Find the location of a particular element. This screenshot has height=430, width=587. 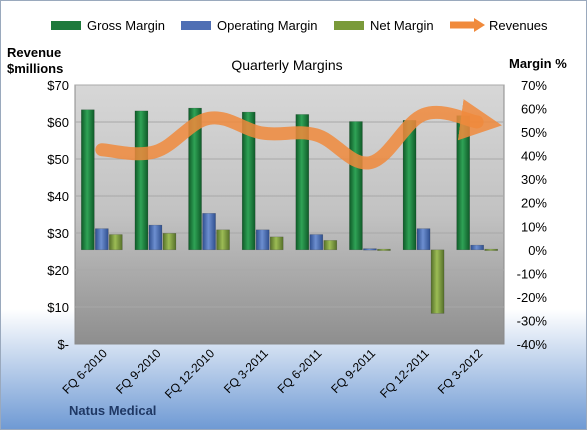

left-tick-label: $40 is located at coordinates (58, 196).